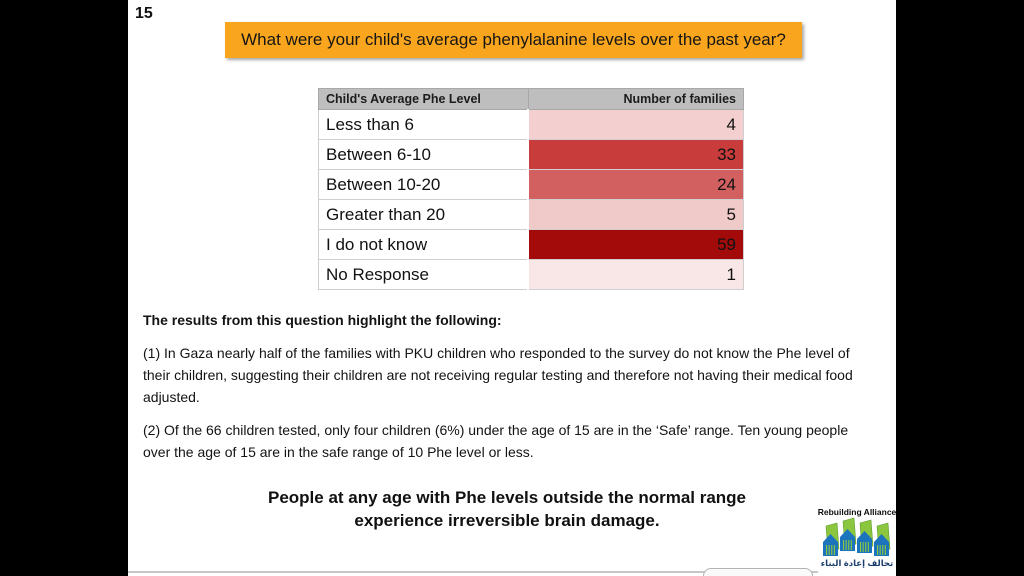 The height and width of the screenshot is (576, 1024). I want to click on table-row: Between 6-10 33, so click(531, 154).